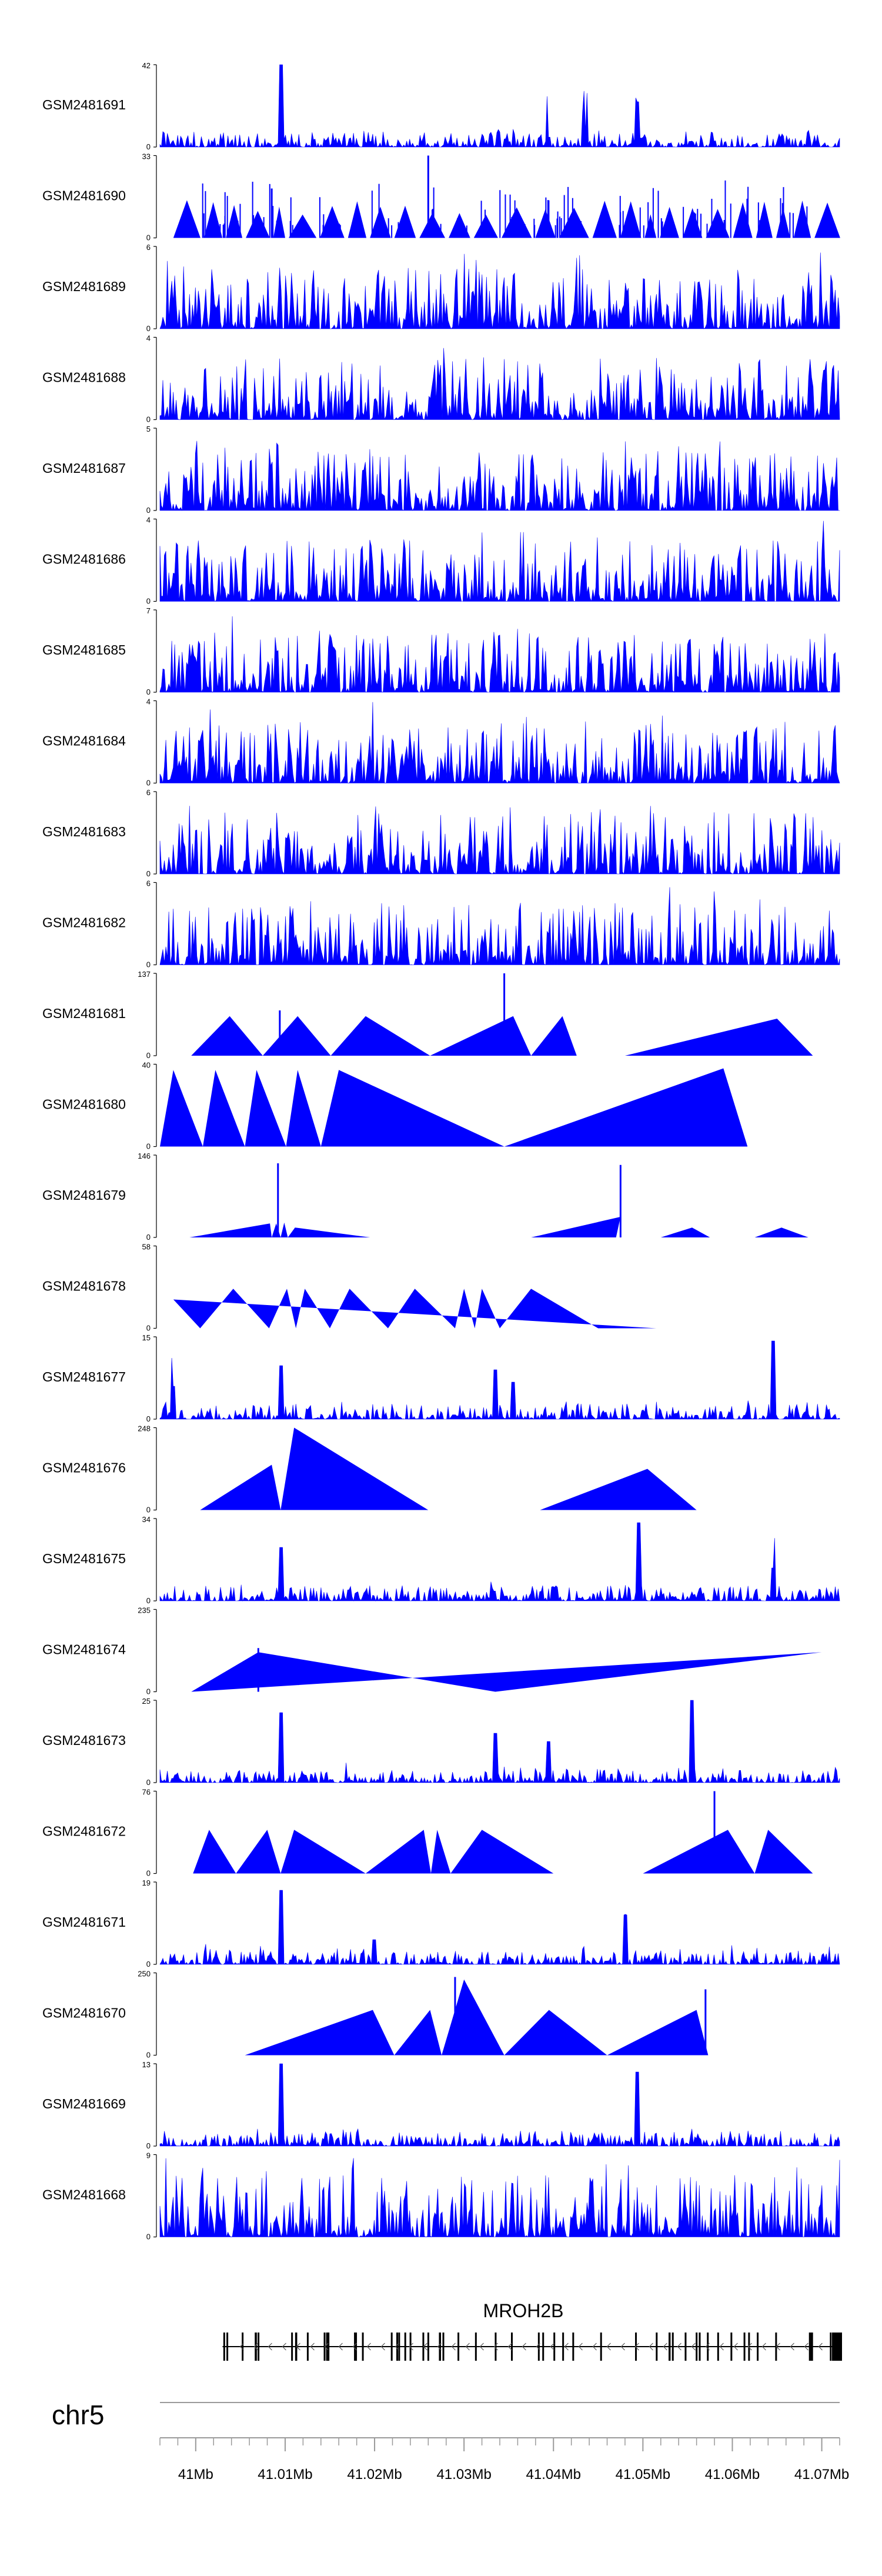 Image resolution: width=882 pixels, height=2576 pixels. What do you see at coordinates (349, 1288) in the screenshot?
I see `track-GSM2481678: GSM2481678 58 0` at bounding box center [349, 1288].